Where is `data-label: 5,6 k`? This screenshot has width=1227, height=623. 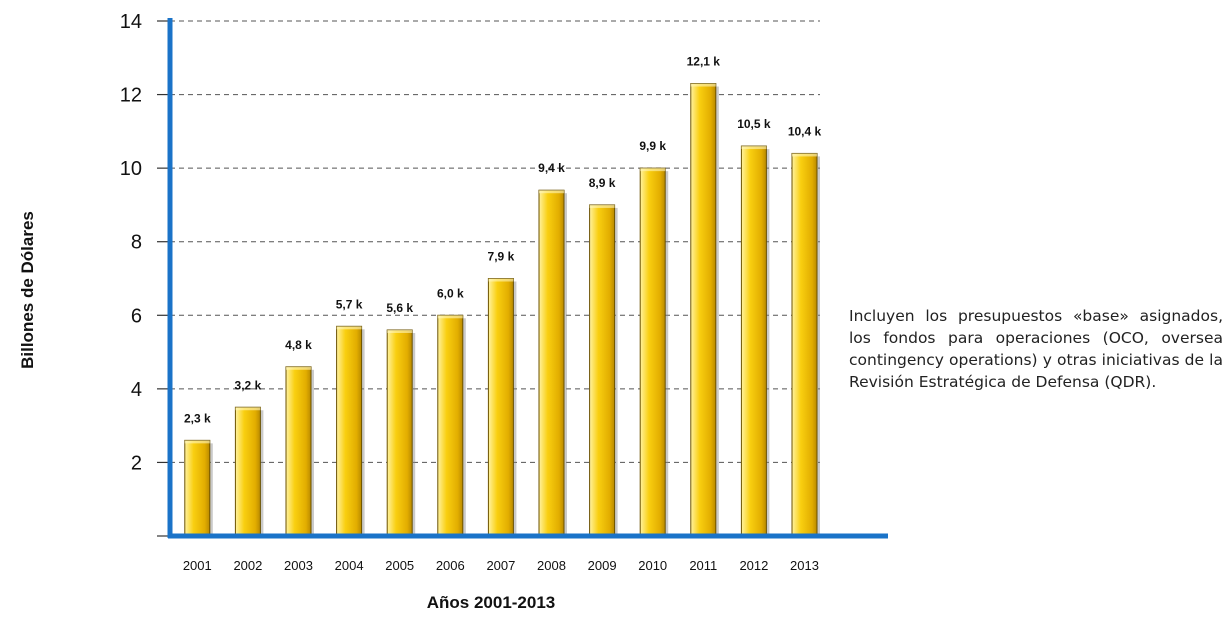
data-label: 5,6 k is located at coordinates (399, 308).